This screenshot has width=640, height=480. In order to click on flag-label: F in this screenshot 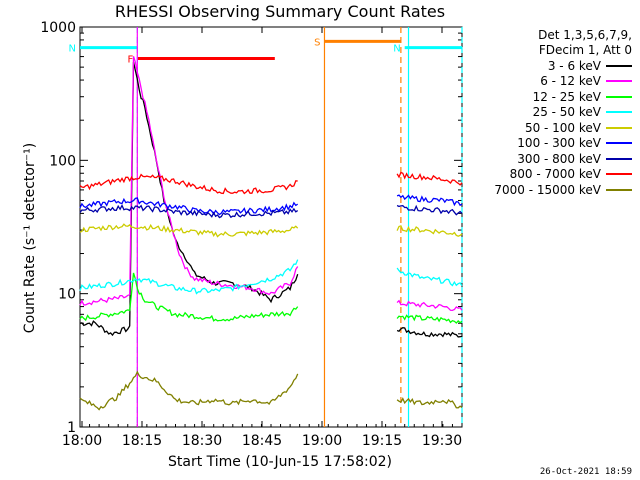, I will do `click(131, 60)`.